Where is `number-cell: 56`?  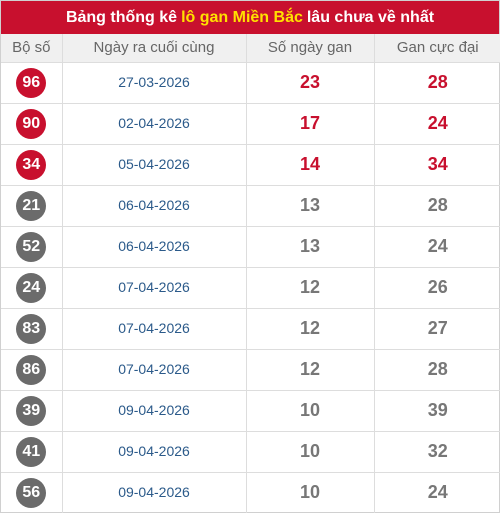 number-cell: 56 is located at coordinates (32, 492).